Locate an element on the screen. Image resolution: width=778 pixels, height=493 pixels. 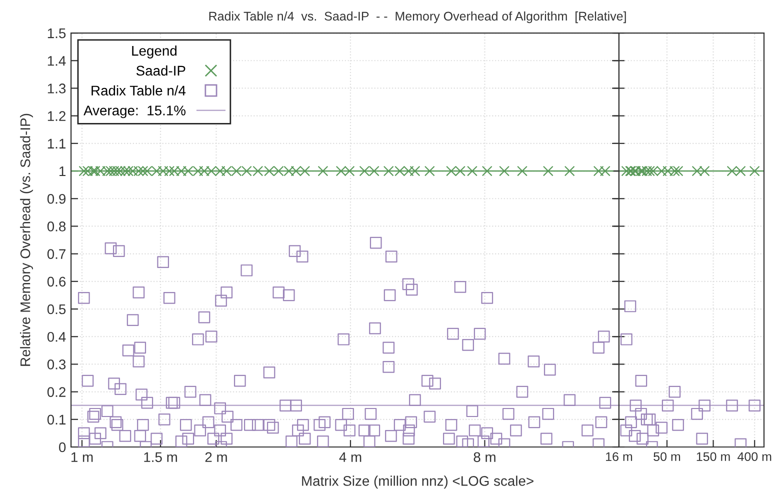
y-tick-label: 0.3 is located at coordinates (56, 365).